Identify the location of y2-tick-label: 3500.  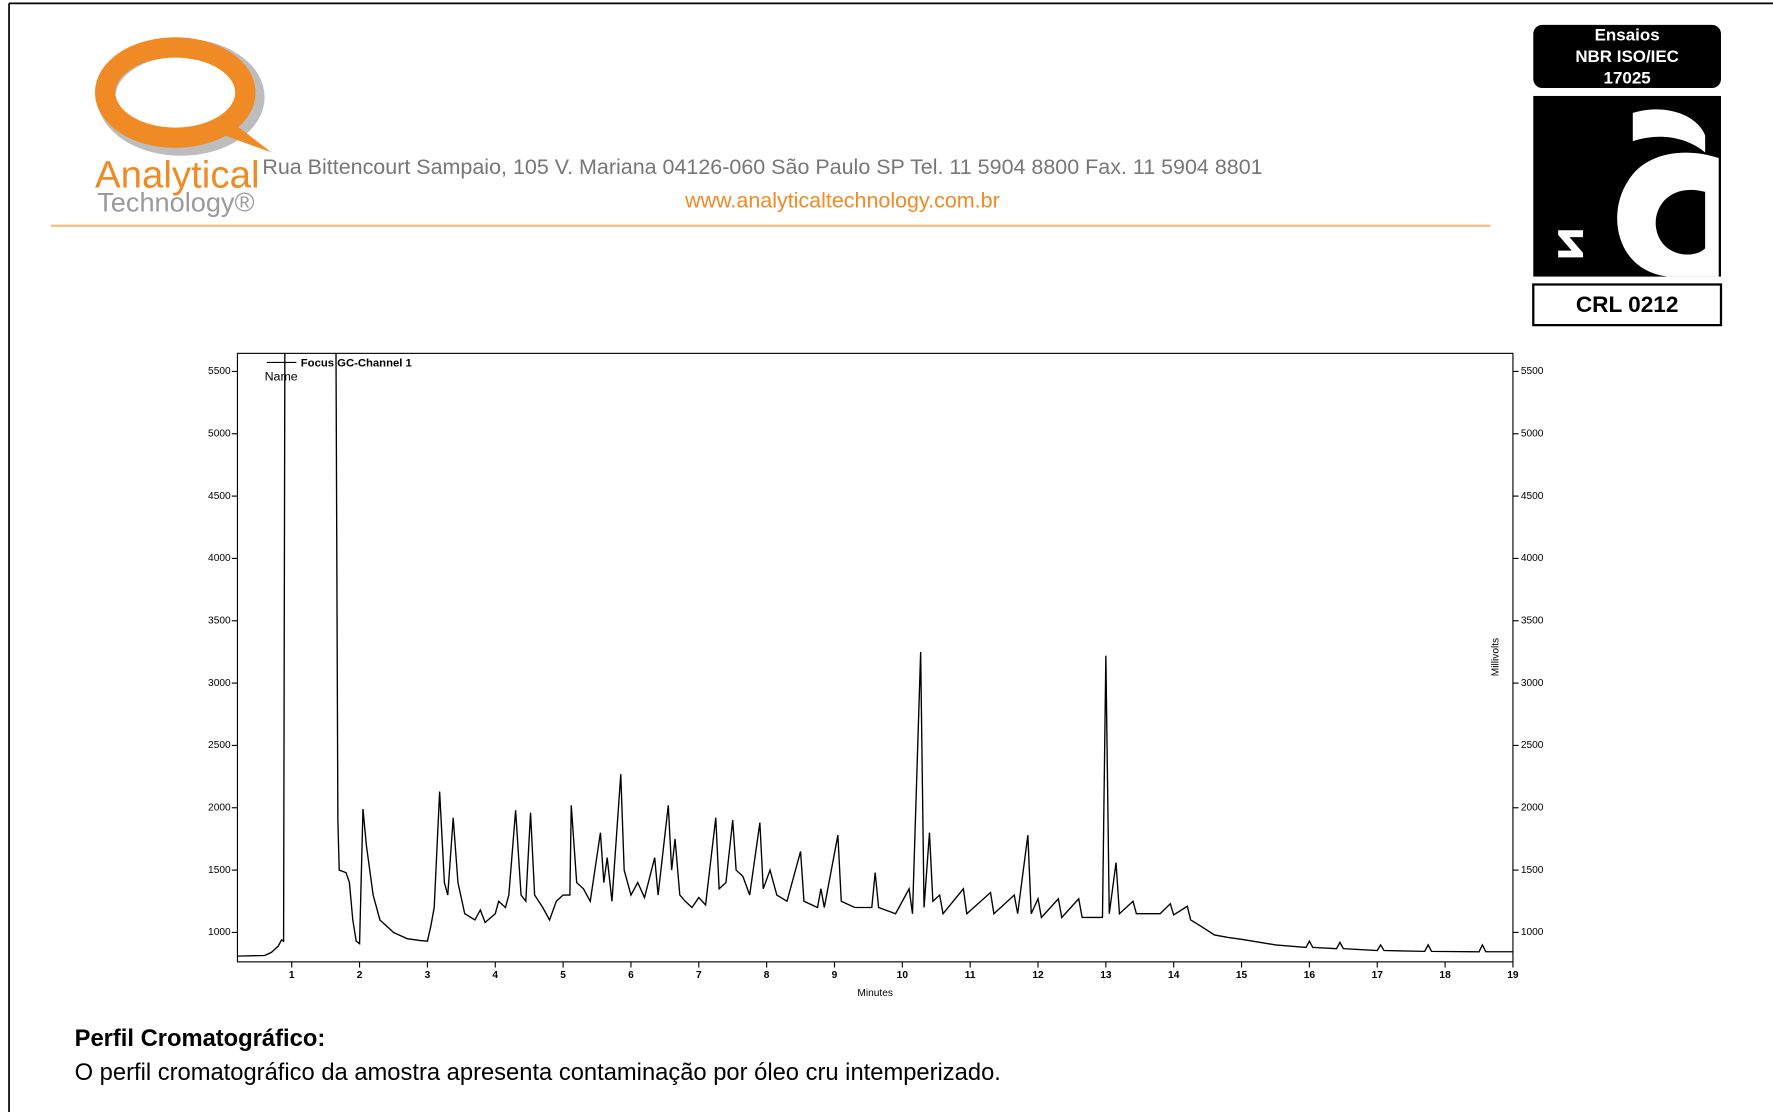
(1532, 620).